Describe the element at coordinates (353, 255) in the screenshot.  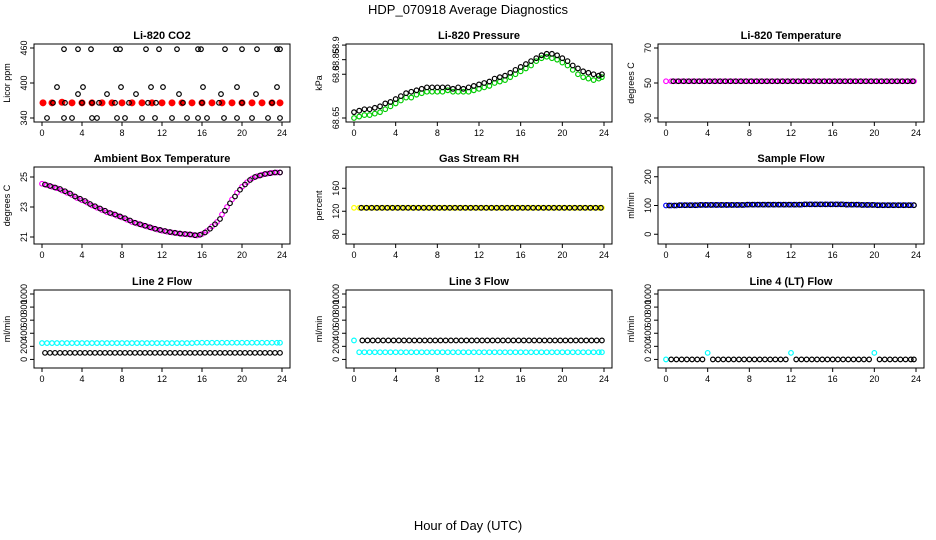
I see `gas-stream-rh-x-tick-label: 0` at that location.